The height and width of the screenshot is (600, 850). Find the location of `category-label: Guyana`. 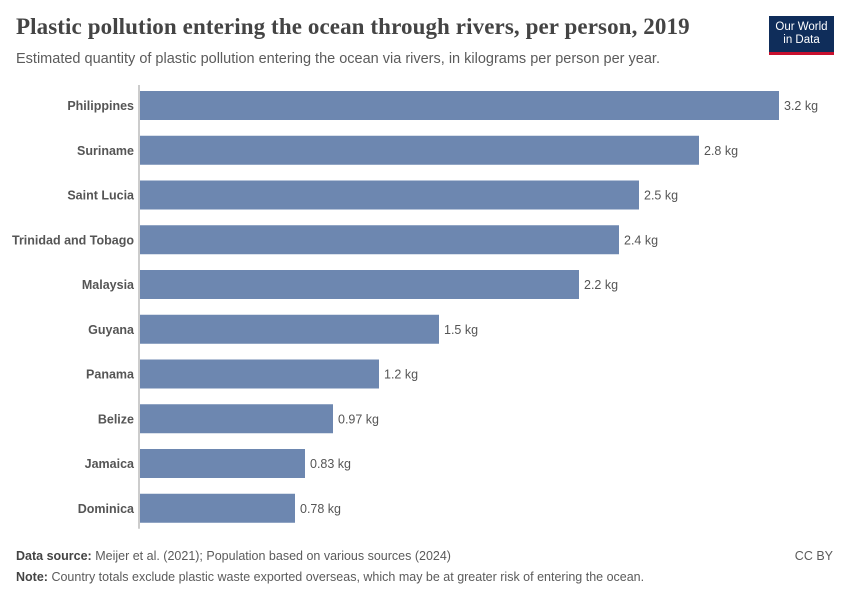

category-label: Guyana is located at coordinates (111, 330).